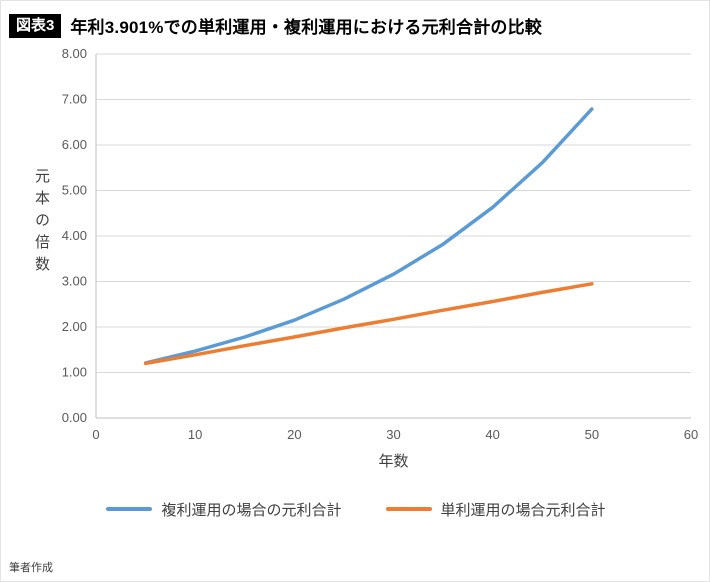 The height and width of the screenshot is (582, 710). Describe the element at coordinates (408, 509) in the screenshot. I see `legend-swatch-simple` at that location.